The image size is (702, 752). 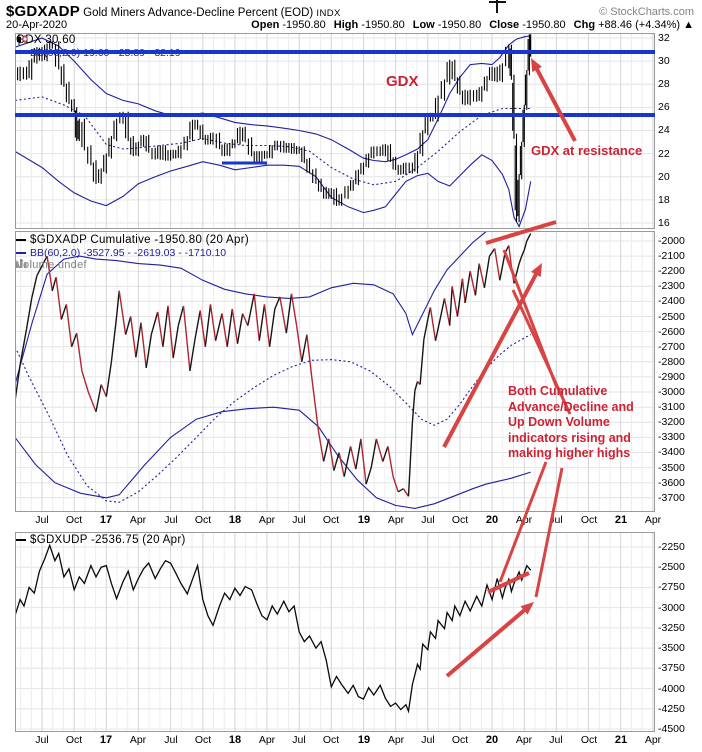 What do you see at coordinates (664, 154) in the screenshot?
I see `y-tick-label: 22` at bounding box center [664, 154].